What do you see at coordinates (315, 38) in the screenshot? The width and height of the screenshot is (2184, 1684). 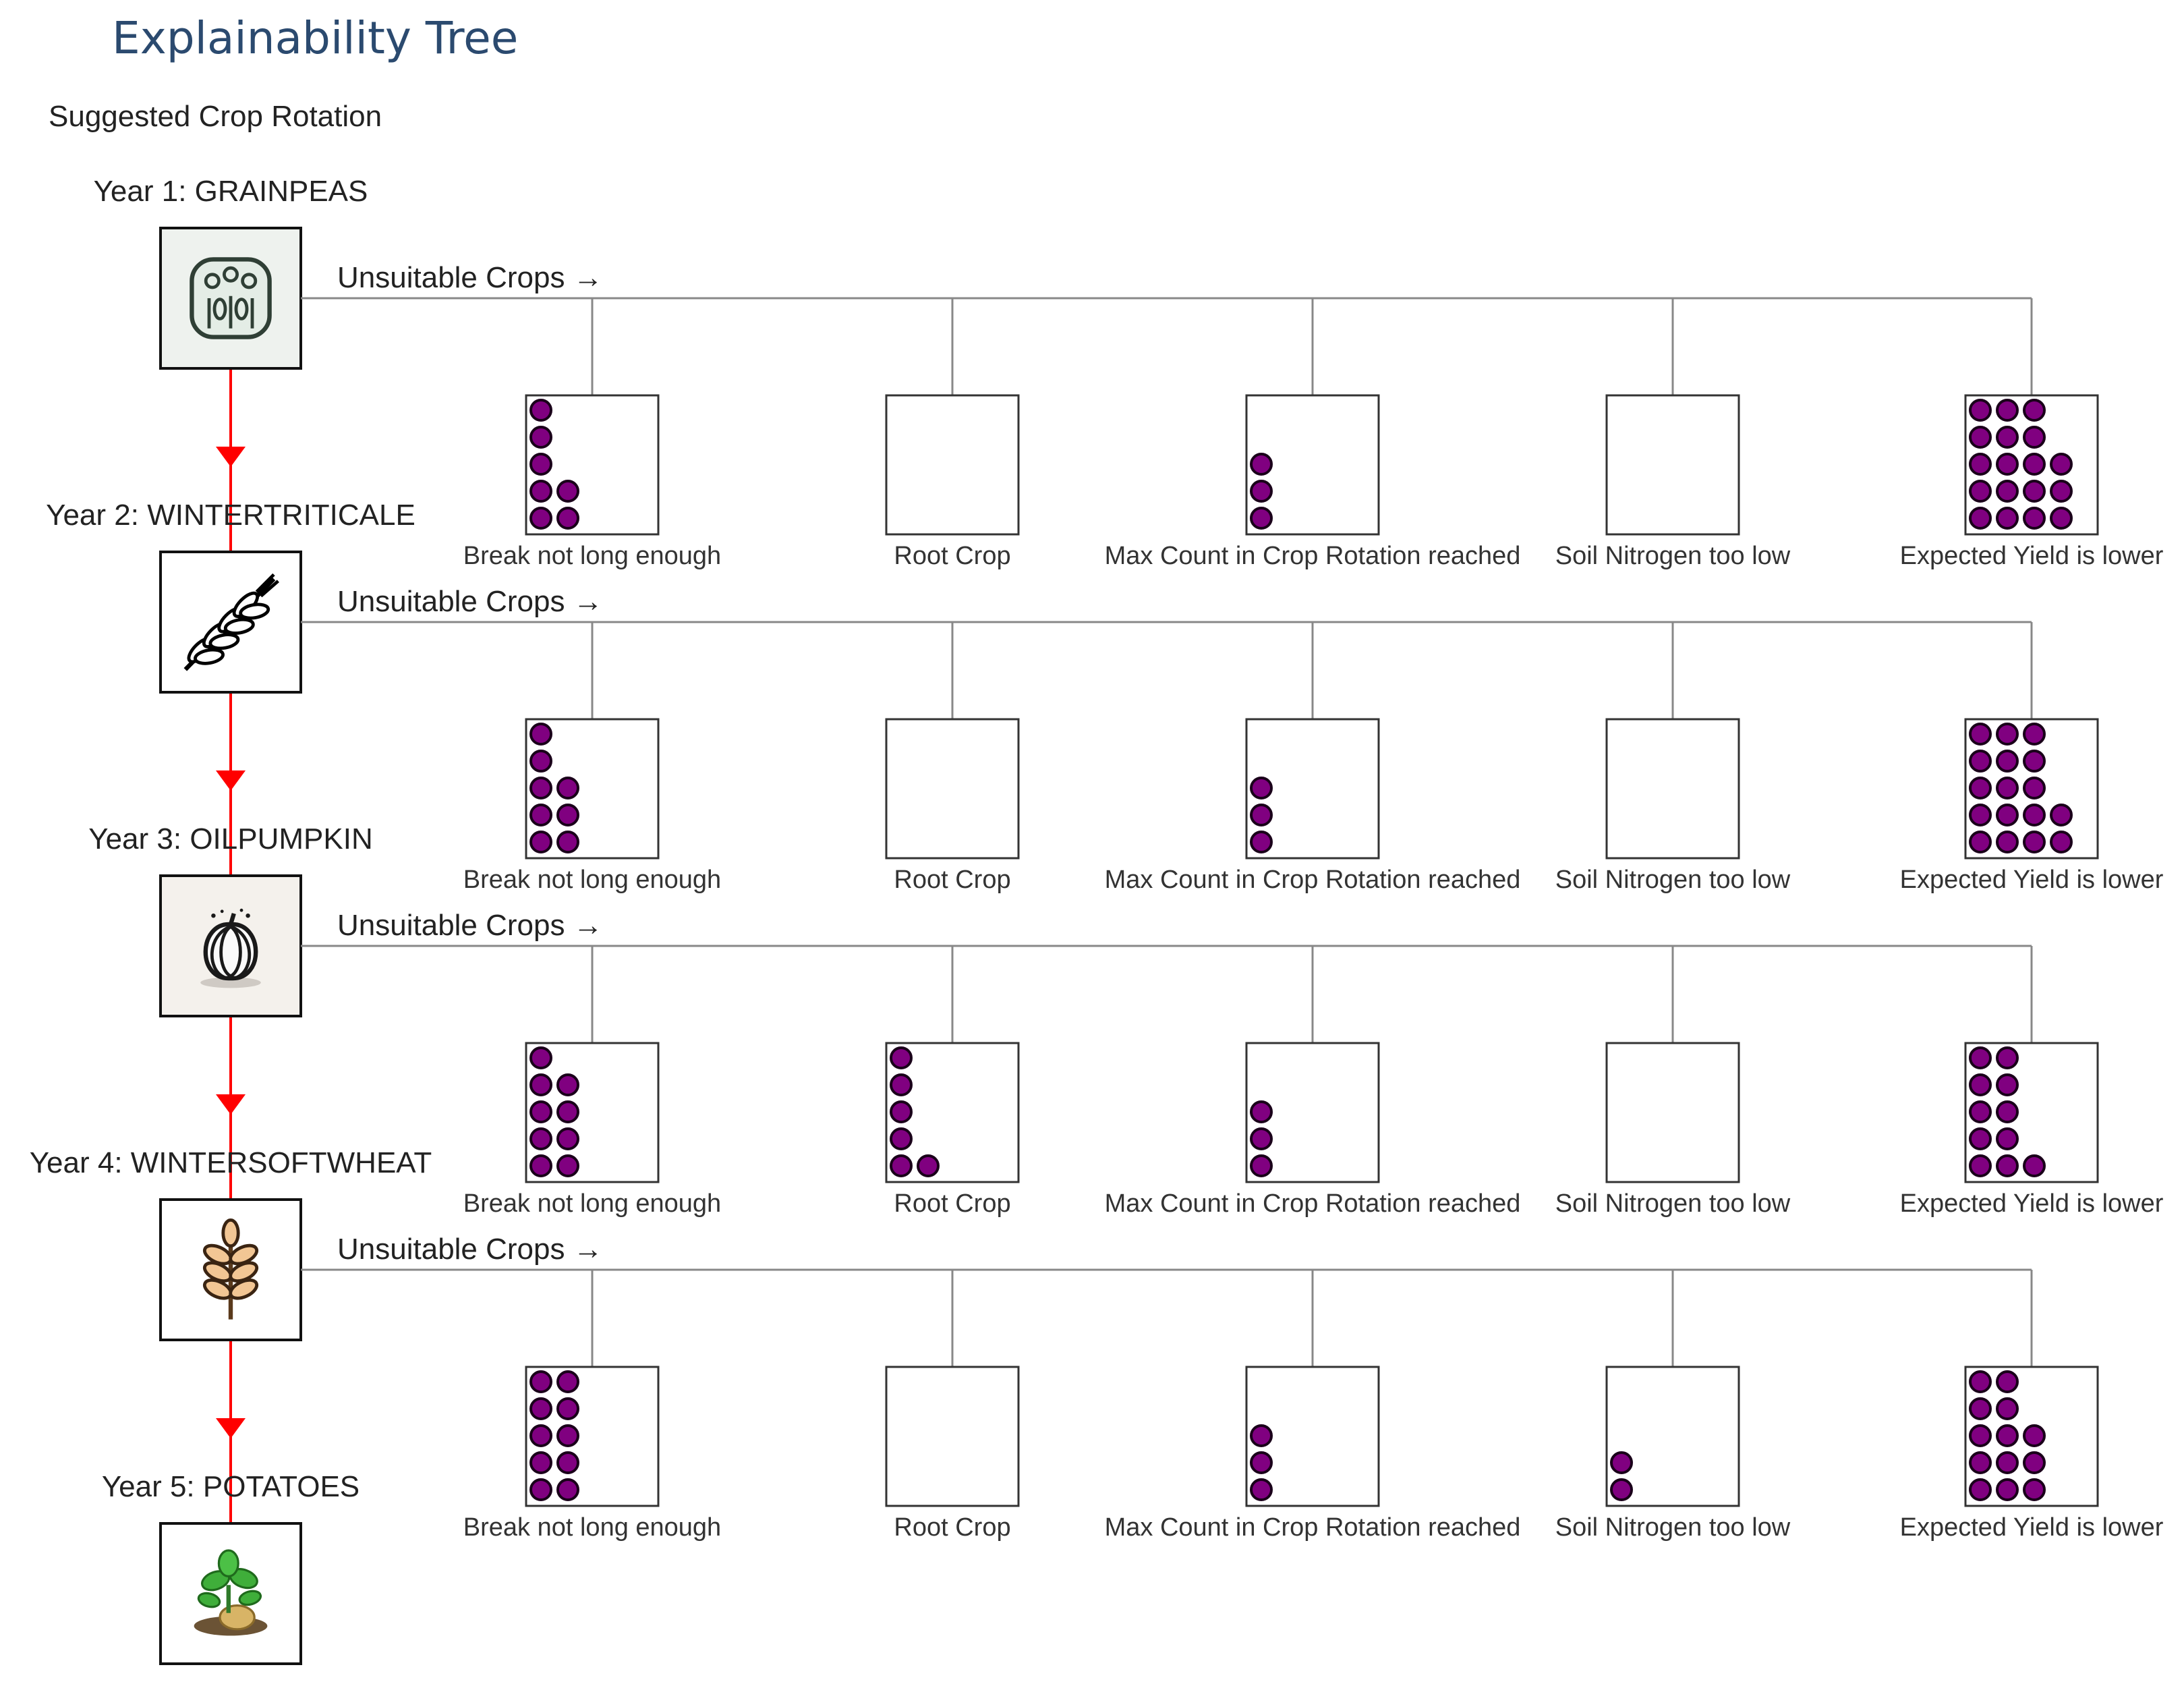 I see `page-title: Explainability Tree` at bounding box center [315, 38].